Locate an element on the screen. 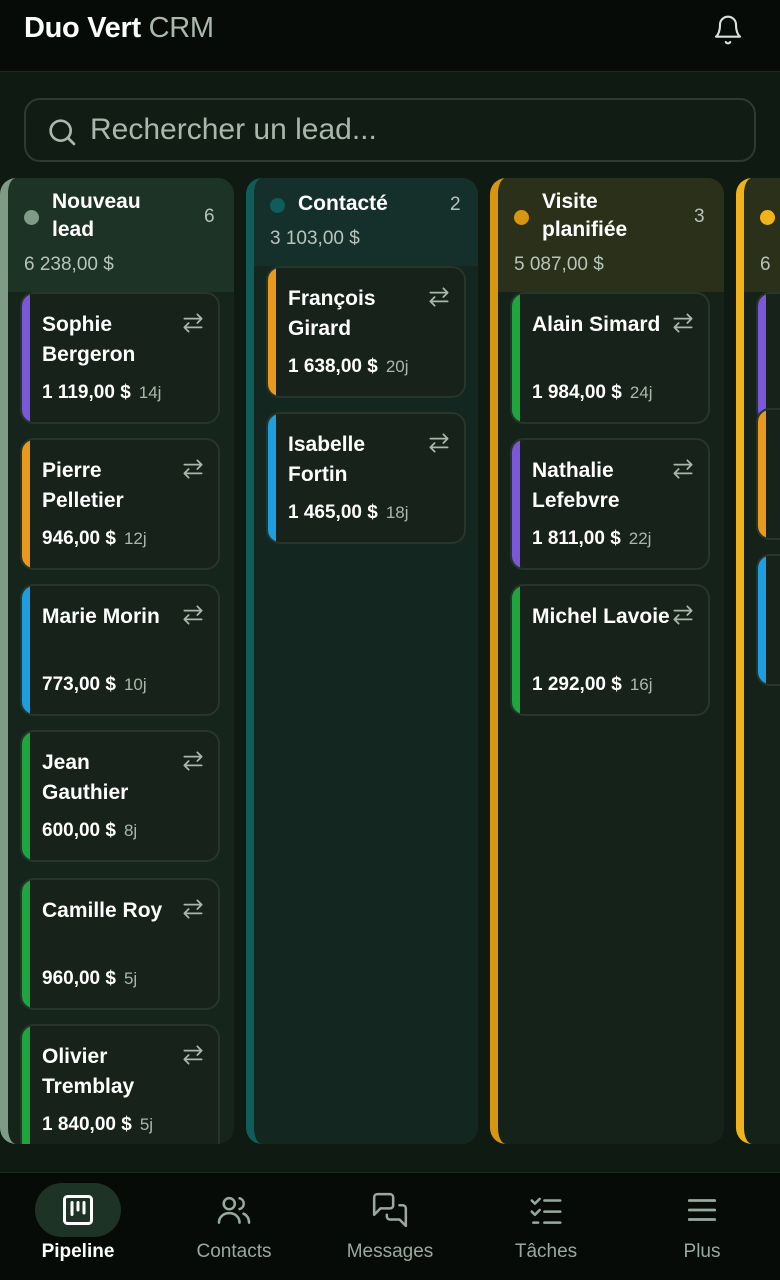 The width and height of the screenshot is (780, 1280). column-header: 6 is located at coordinates (762, 235).